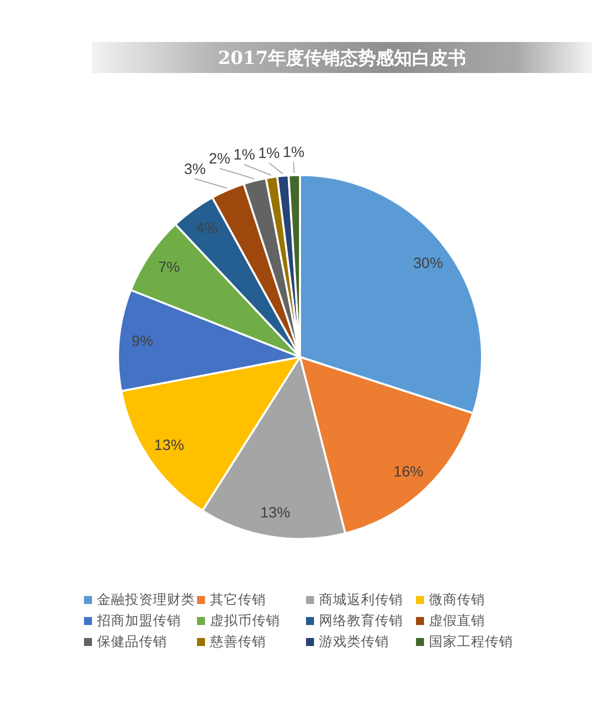 The image size is (600, 718). What do you see at coordinates (342, 58) in the screenshot?
I see `chart-title: 2017年度传销态势感知白皮书` at bounding box center [342, 58].